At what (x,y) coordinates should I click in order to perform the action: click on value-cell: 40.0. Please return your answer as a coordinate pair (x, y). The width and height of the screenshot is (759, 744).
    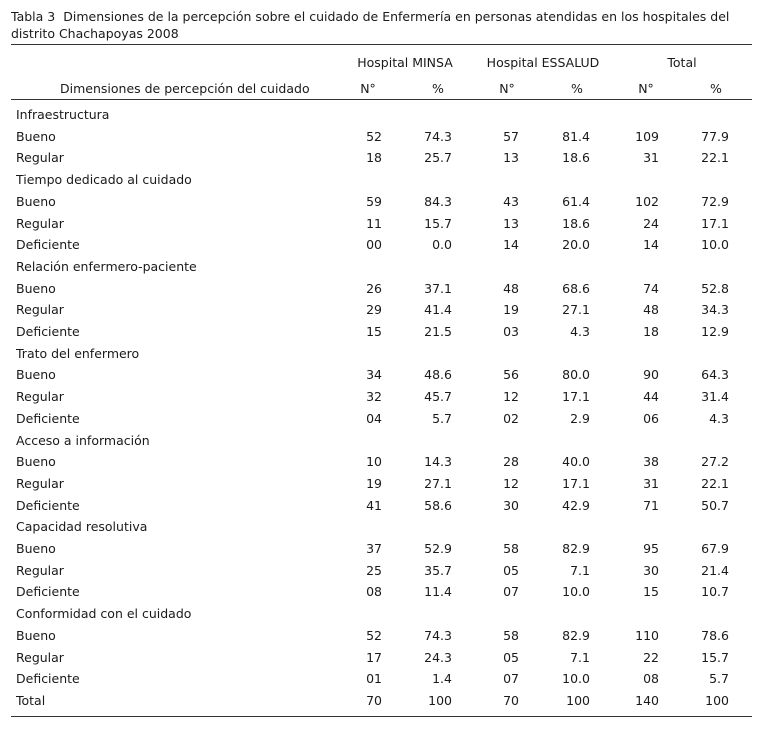
    Looking at the image, I should click on (576, 462).